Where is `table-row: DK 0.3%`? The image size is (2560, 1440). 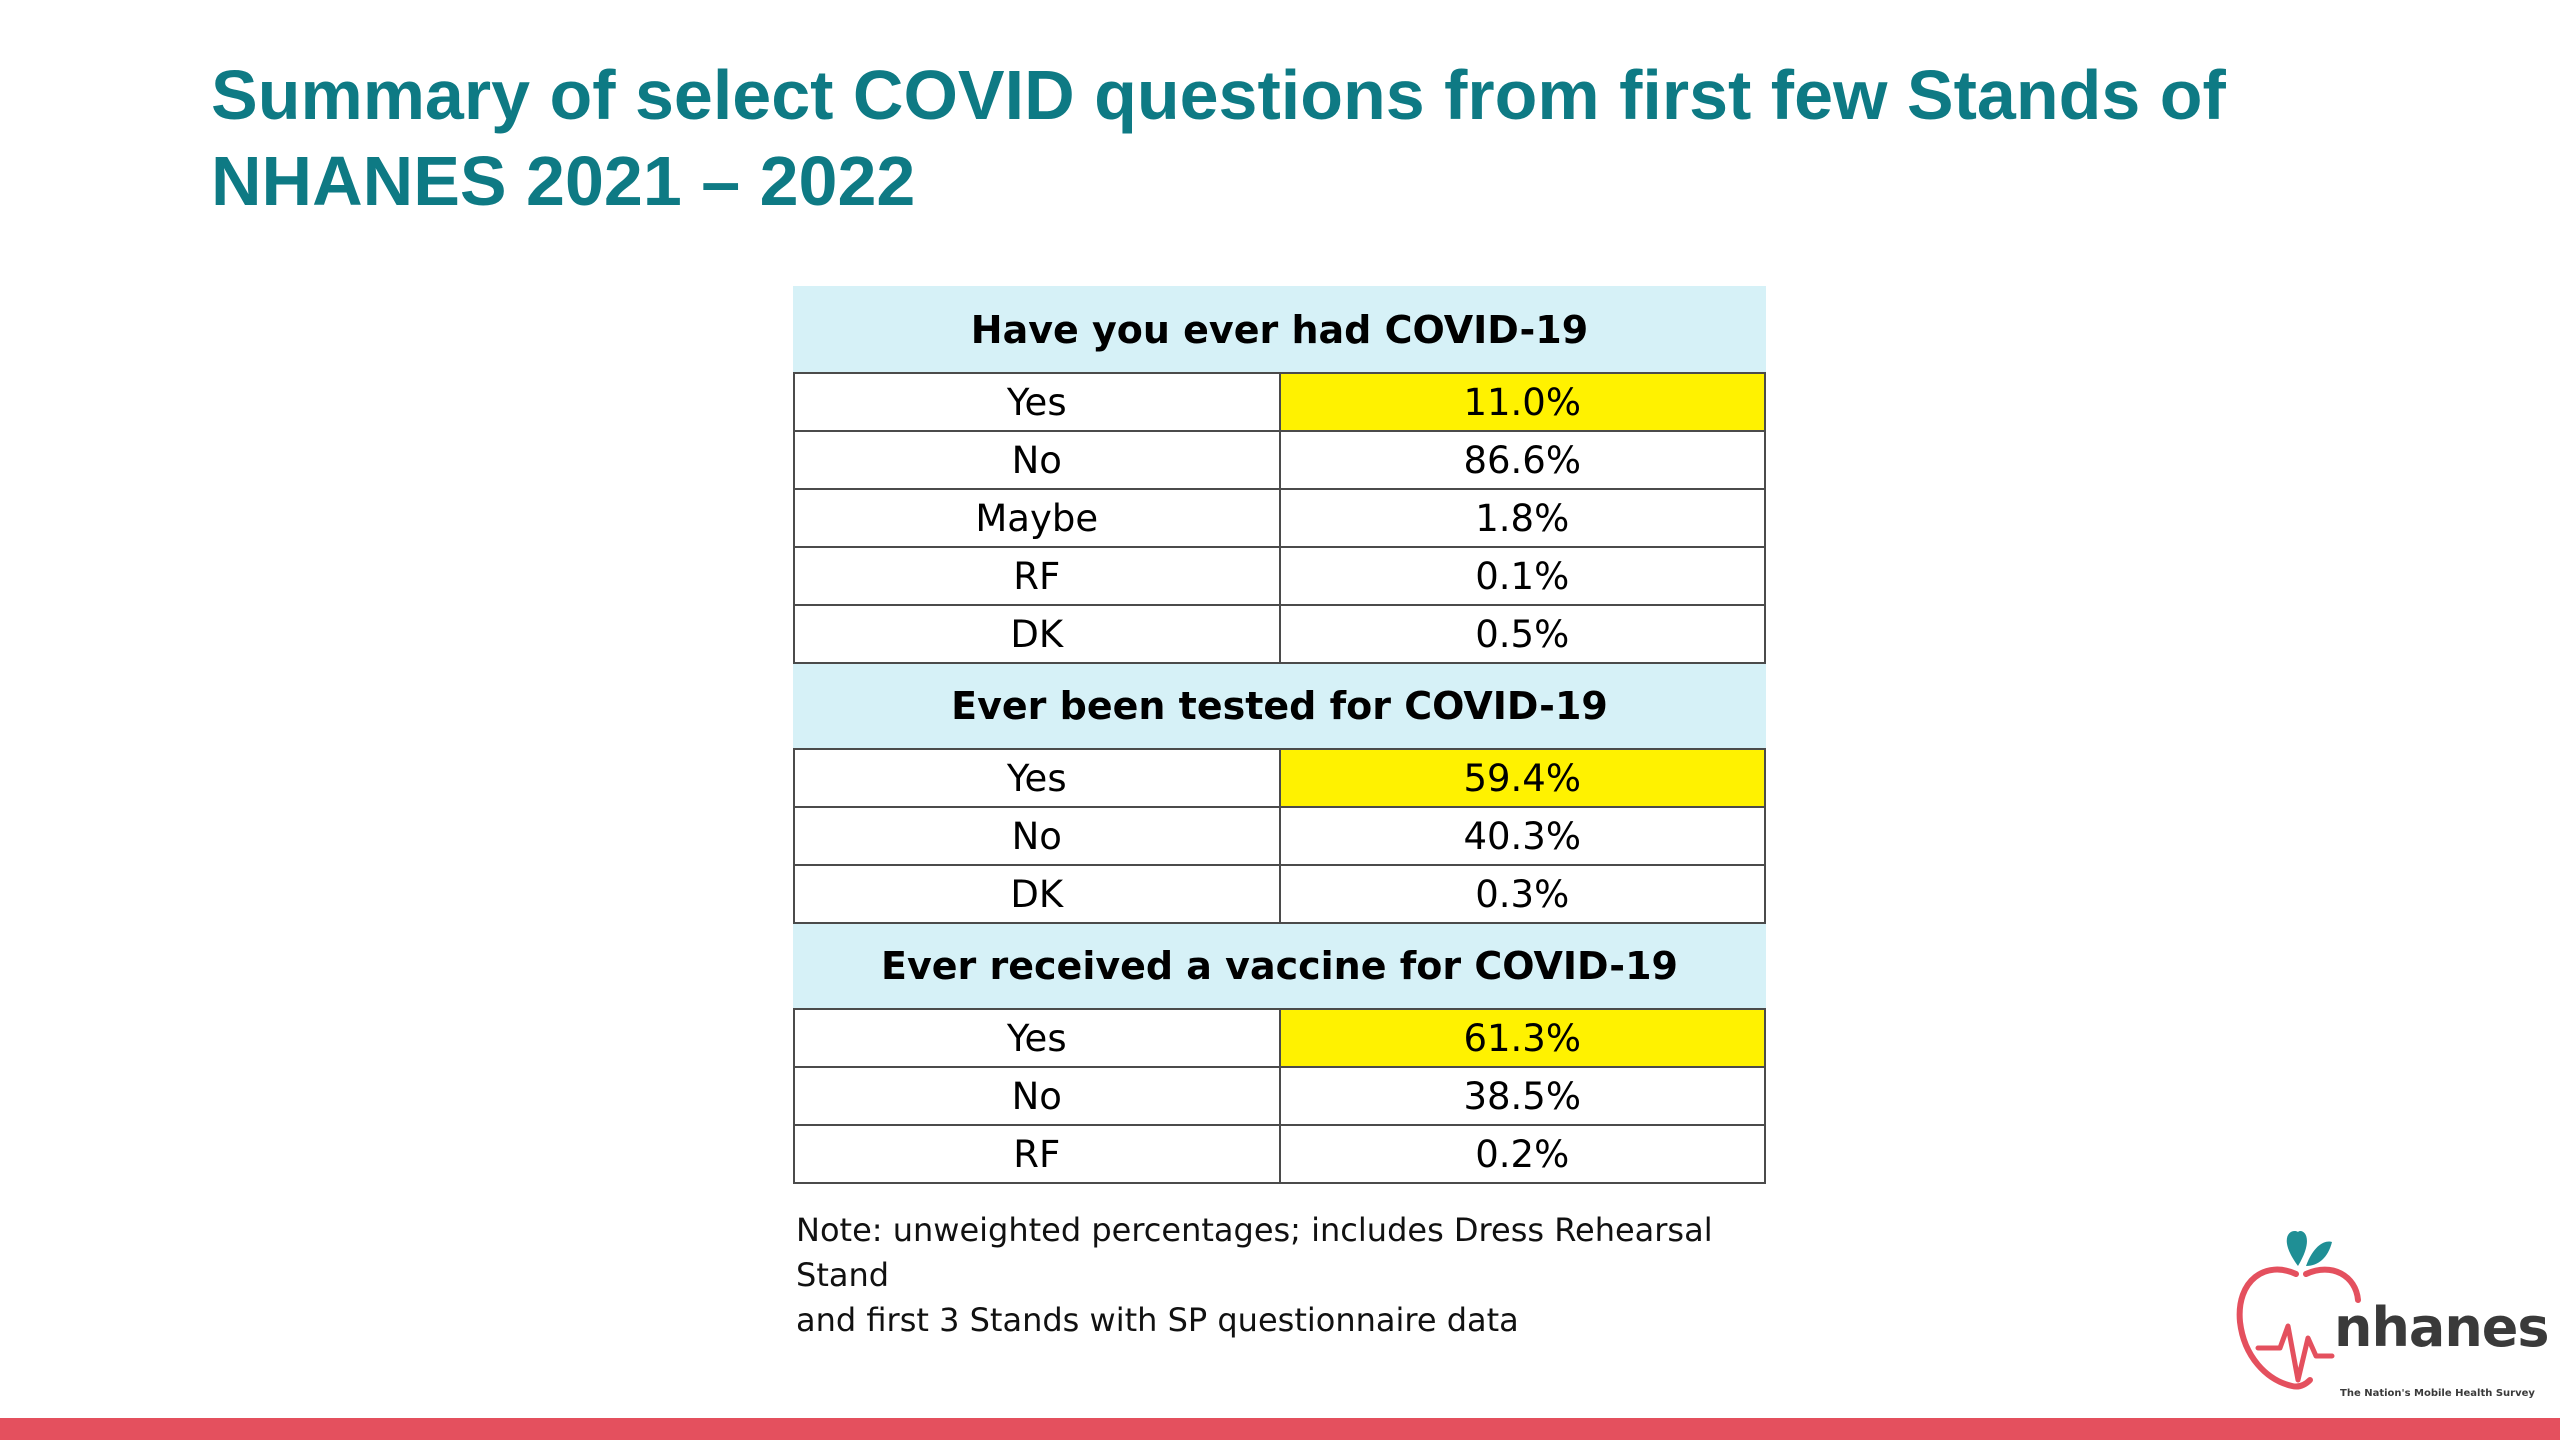
table-row: DK 0.3% is located at coordinates (1279, 894).